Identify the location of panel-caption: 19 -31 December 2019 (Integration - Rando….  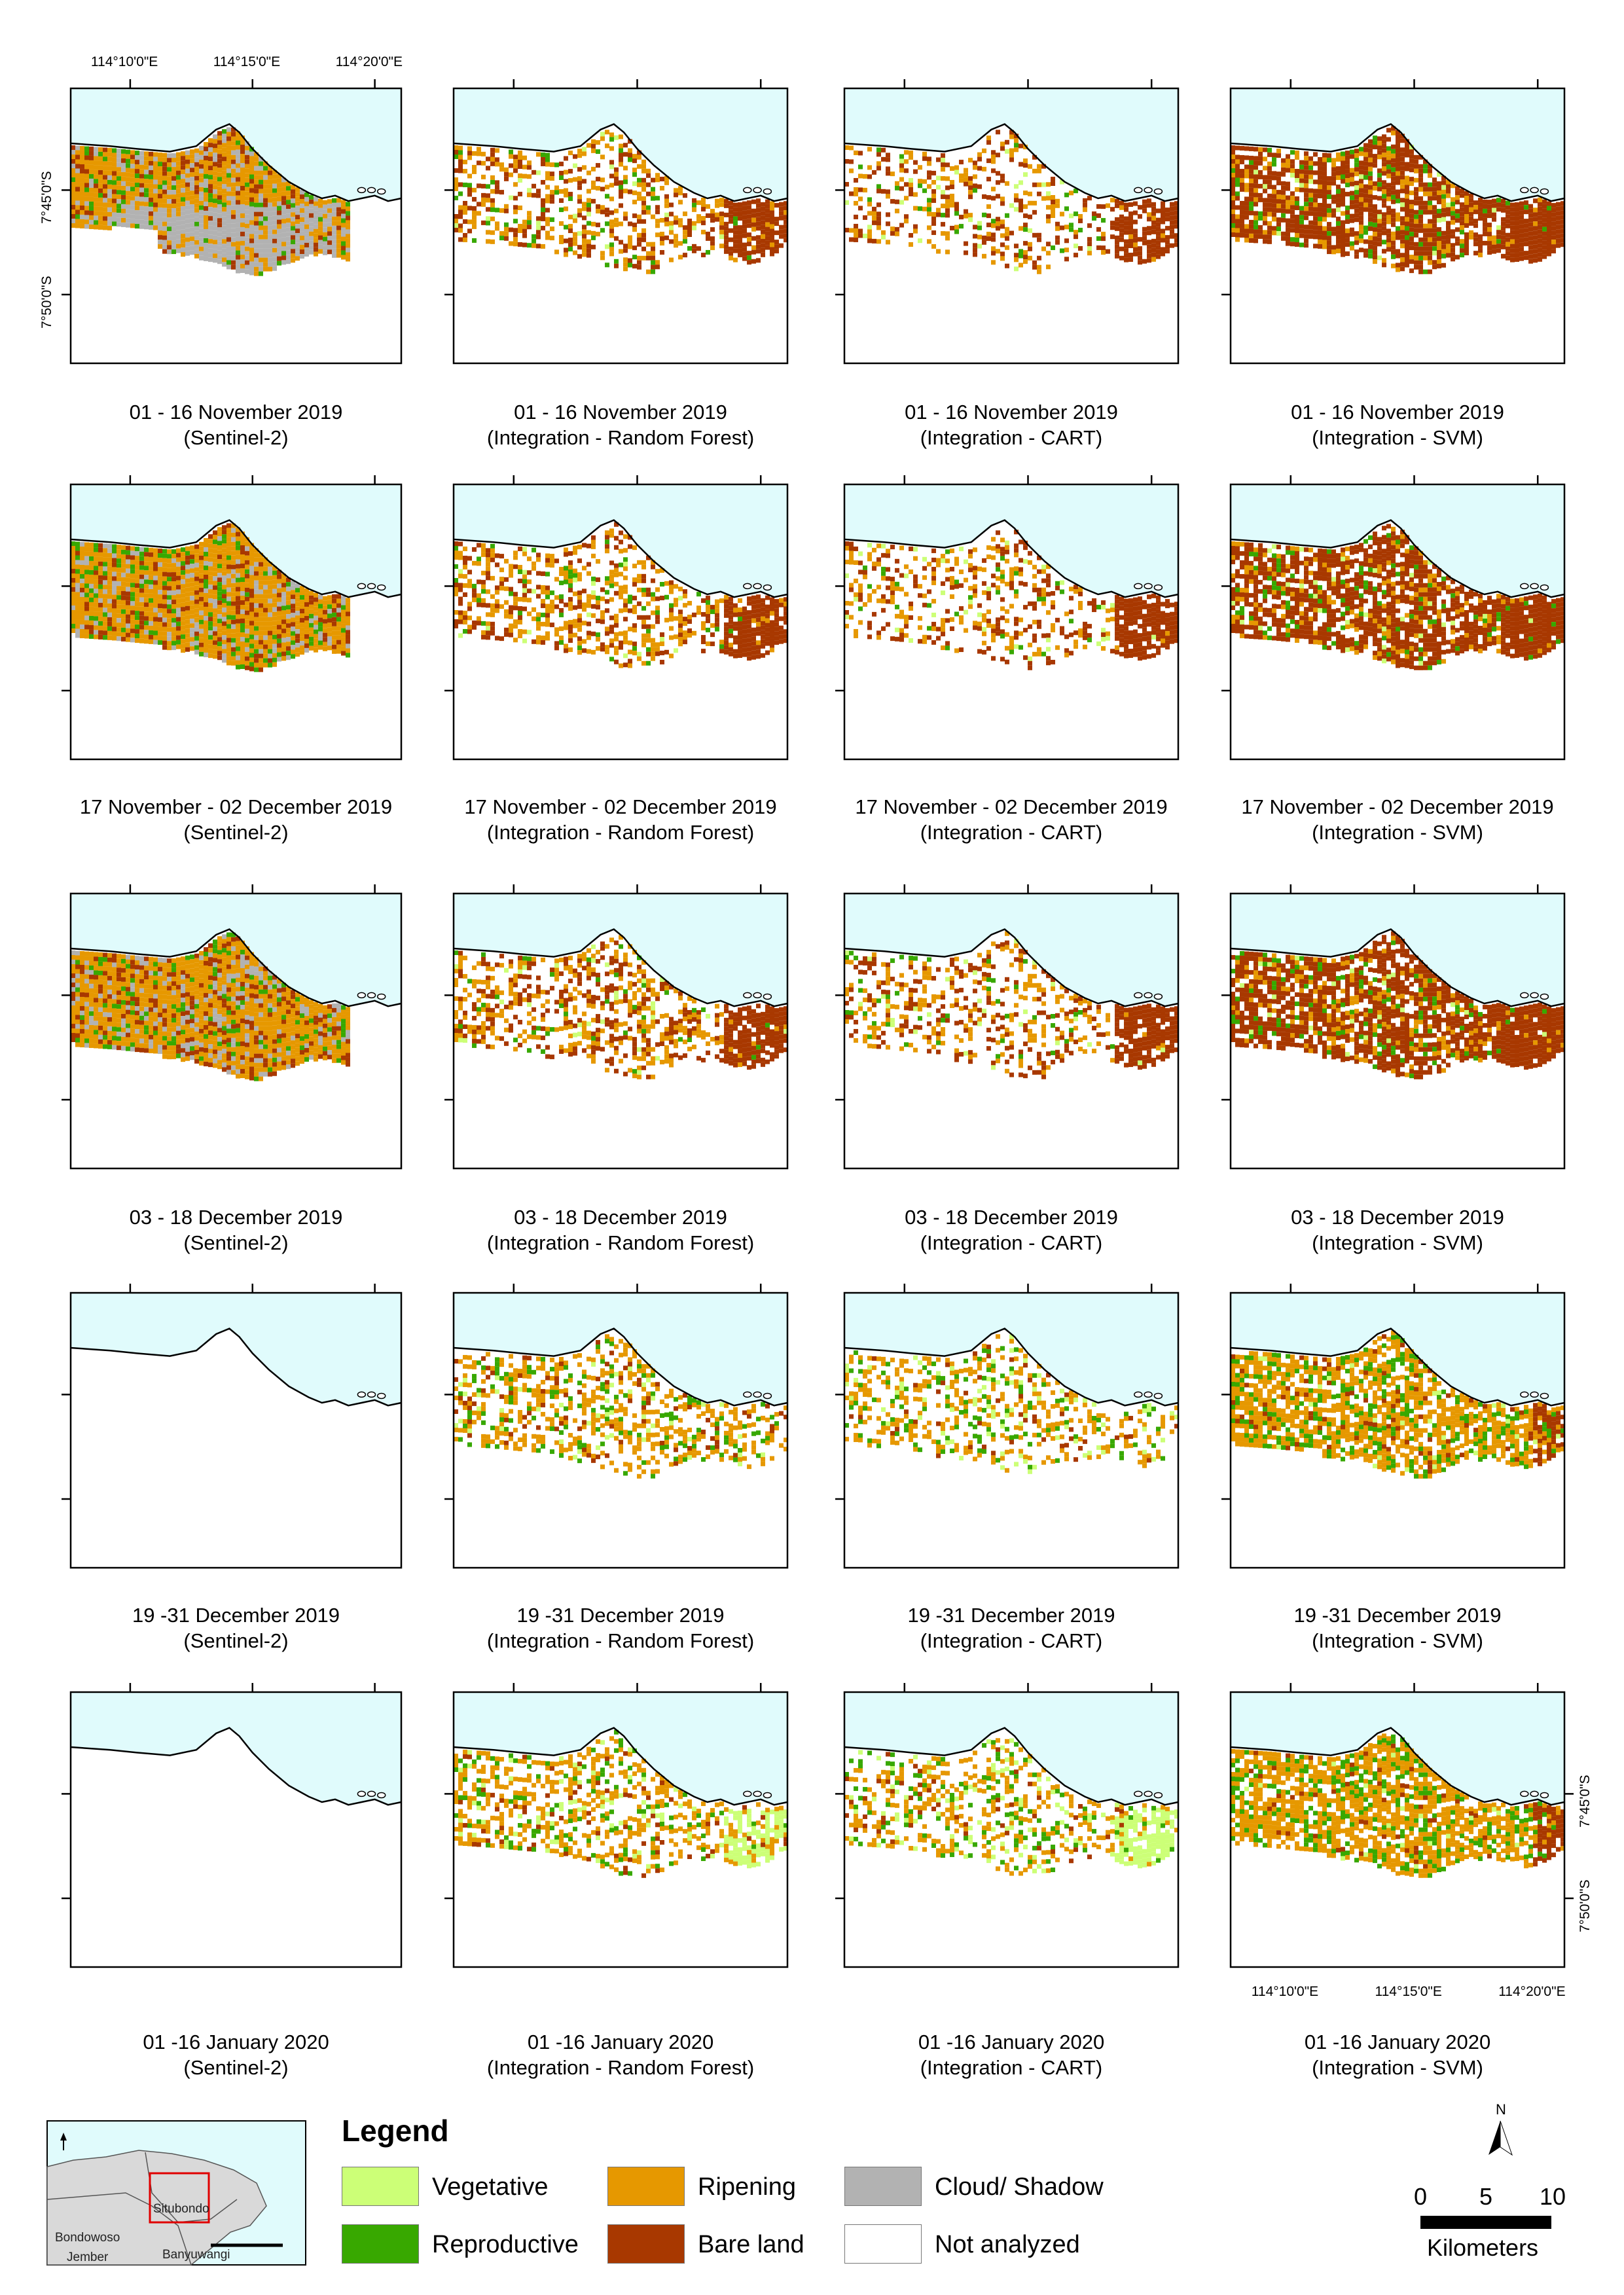
(620, 1627).